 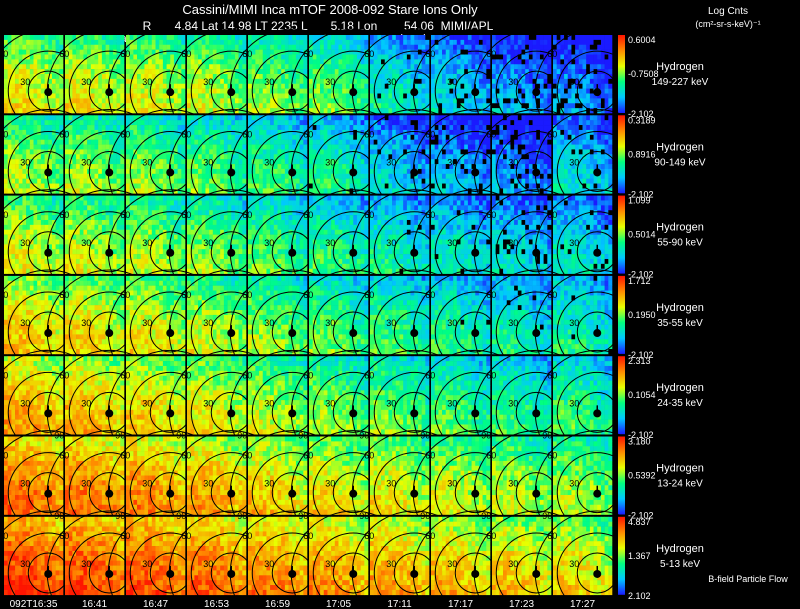 What do you see at coordinates (582, 604) in the screenshot?
I see `time-tick-label: 17:27` at bounding box center [582, 604].